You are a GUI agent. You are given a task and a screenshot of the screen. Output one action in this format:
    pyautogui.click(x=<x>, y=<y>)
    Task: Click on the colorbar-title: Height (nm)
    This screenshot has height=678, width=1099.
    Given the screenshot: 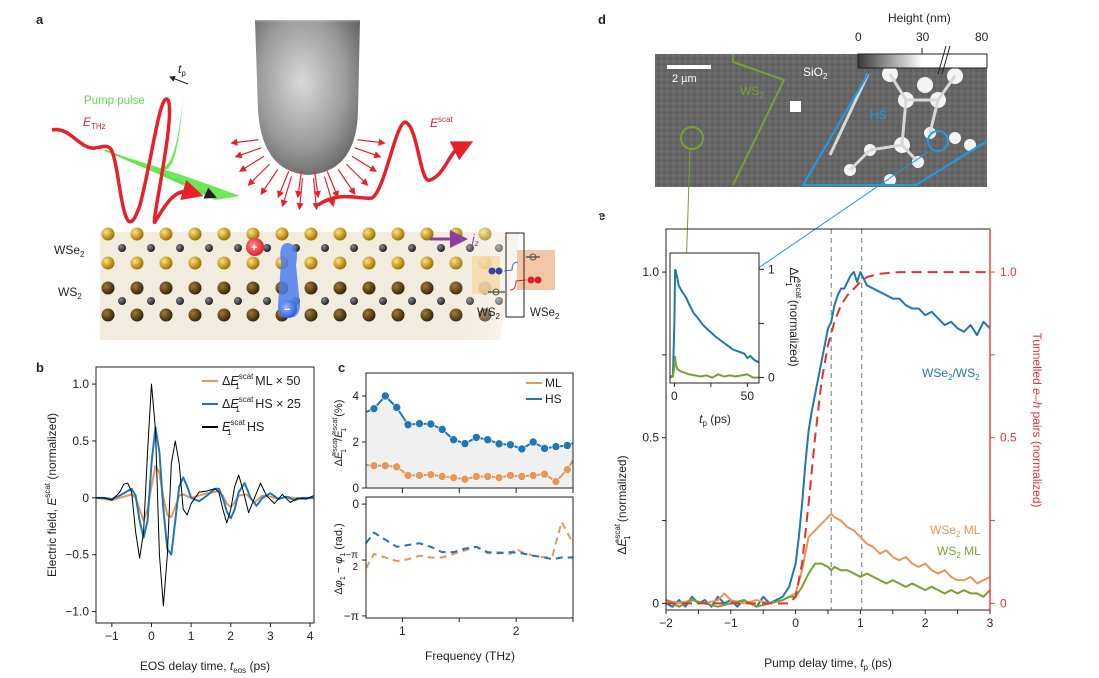 What is the action you would take?
    pyautogui.click(x=919, y=18)
    